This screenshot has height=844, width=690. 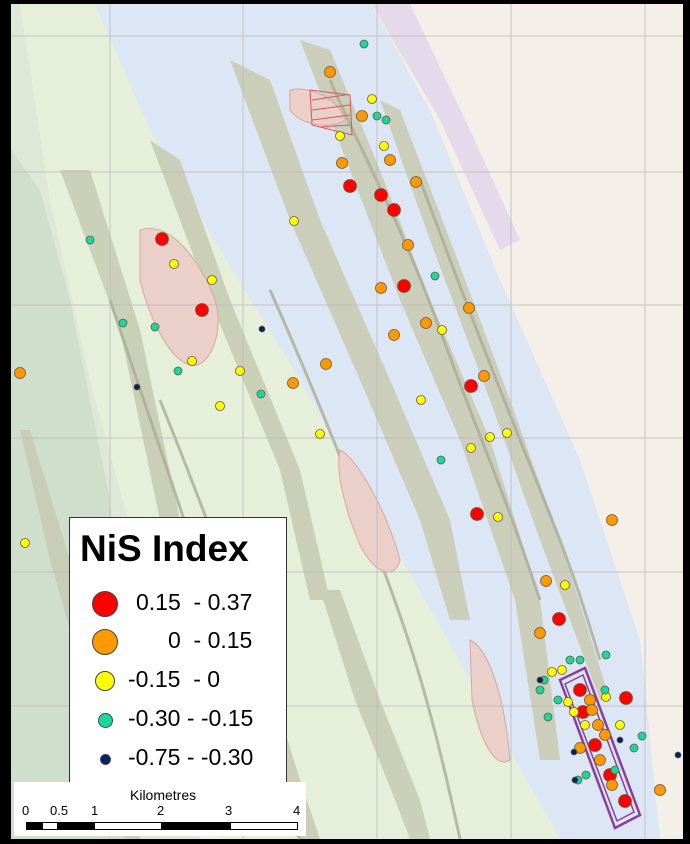 I want to click on legend-item-low: -0.15 - 0, so click(x=179, y=683).